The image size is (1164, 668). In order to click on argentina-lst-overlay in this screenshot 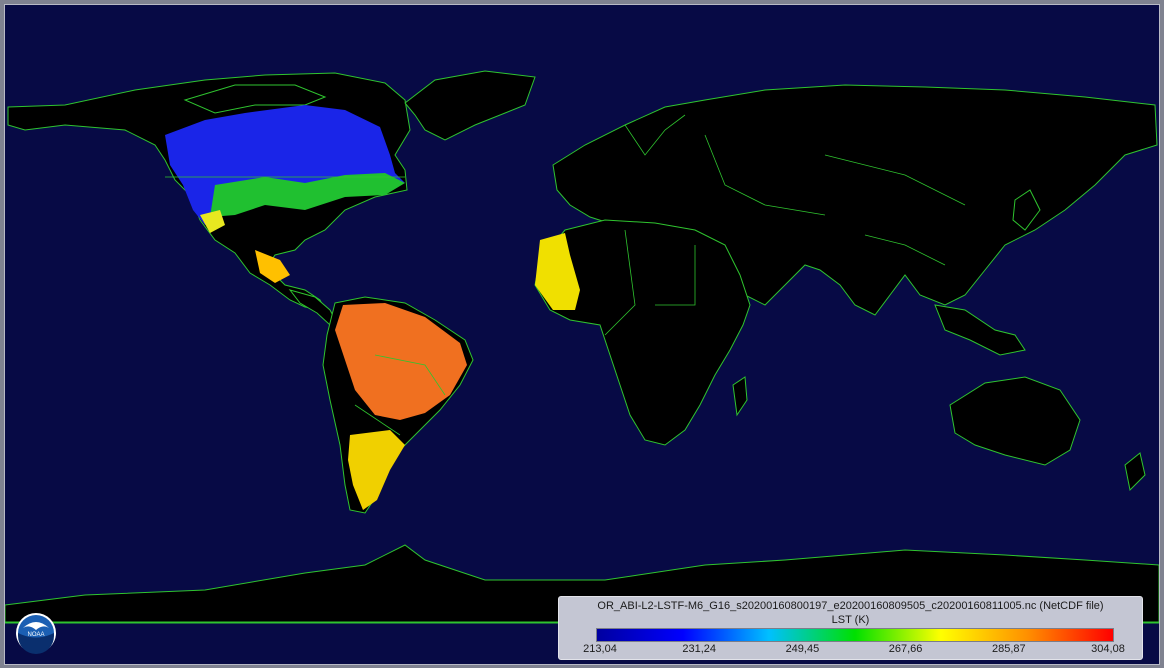, I will do `click(376, 470)`.